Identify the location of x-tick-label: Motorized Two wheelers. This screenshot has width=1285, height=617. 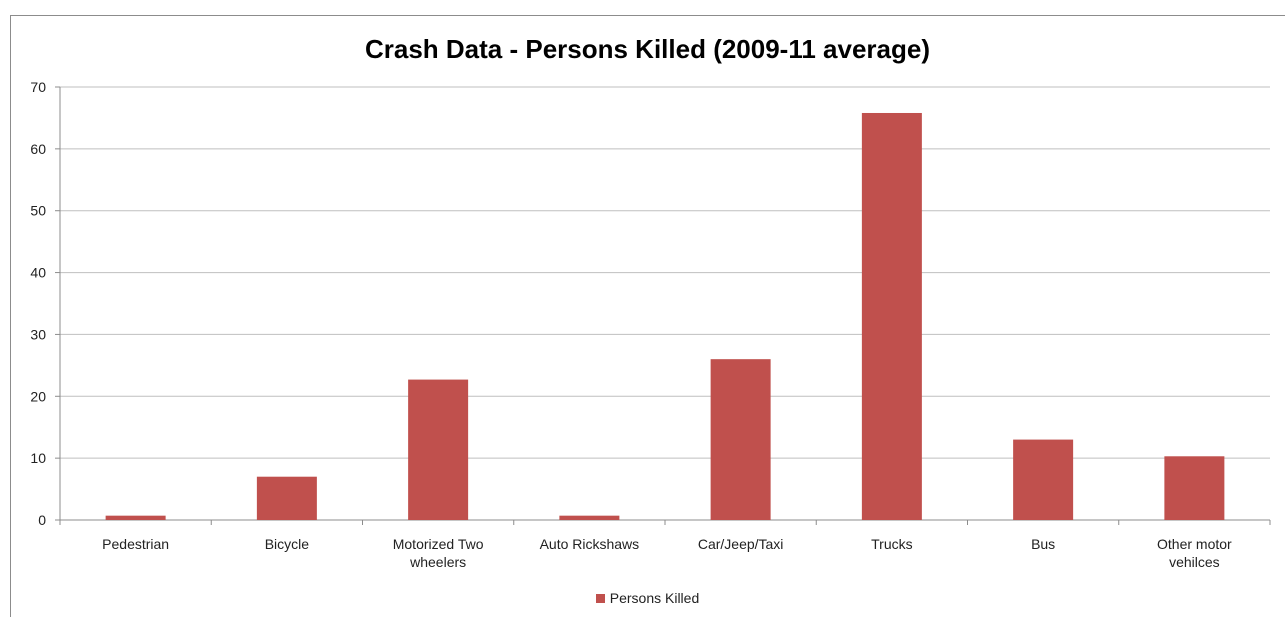
(438, 553).